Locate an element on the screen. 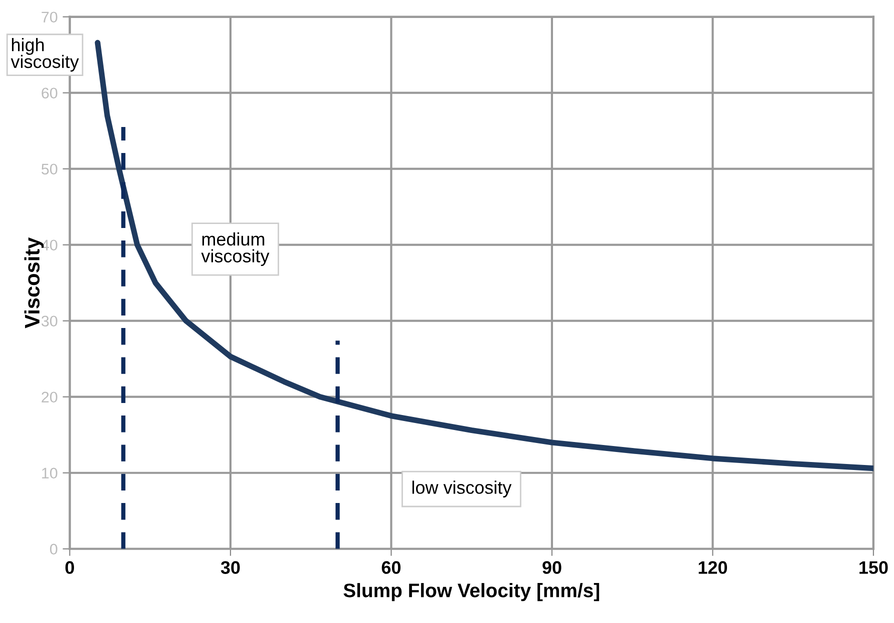  x-tick-label: 150 is located at coordinates (874, 567).